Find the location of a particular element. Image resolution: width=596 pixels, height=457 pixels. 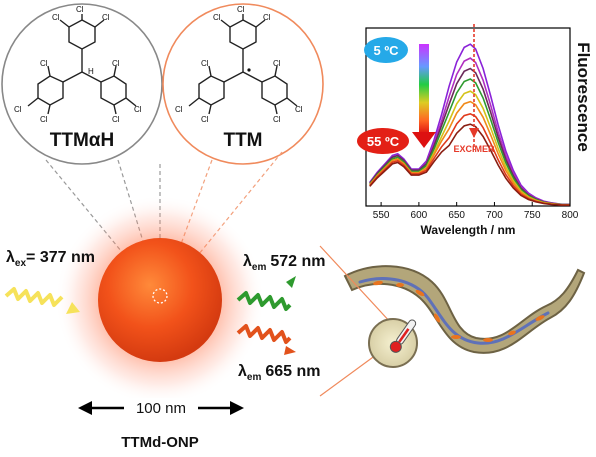

worm-body is located at coordinates (464, 309).